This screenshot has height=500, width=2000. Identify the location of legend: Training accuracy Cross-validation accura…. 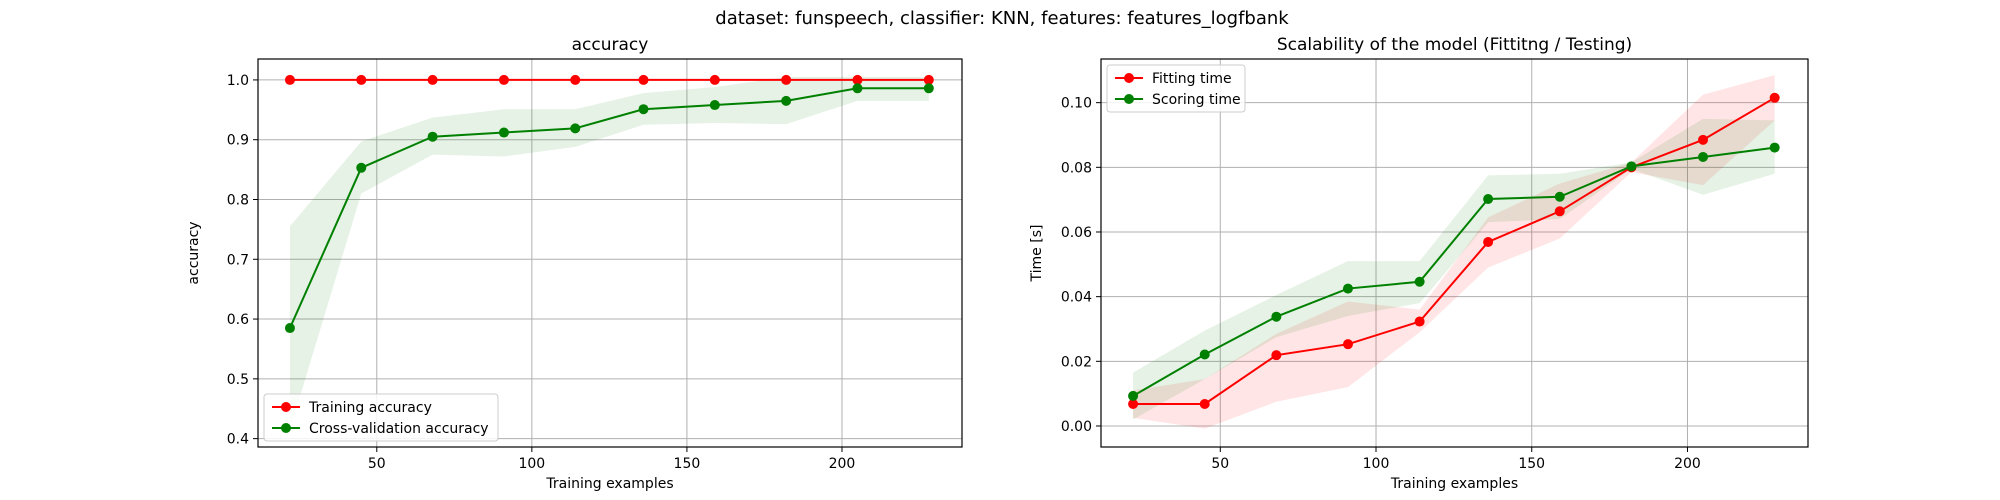
(381, 417).